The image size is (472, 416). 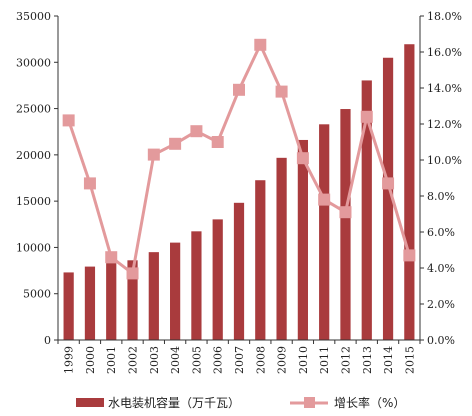 I want to click on x-tick-label: 2003, so click(x=154, y=360).